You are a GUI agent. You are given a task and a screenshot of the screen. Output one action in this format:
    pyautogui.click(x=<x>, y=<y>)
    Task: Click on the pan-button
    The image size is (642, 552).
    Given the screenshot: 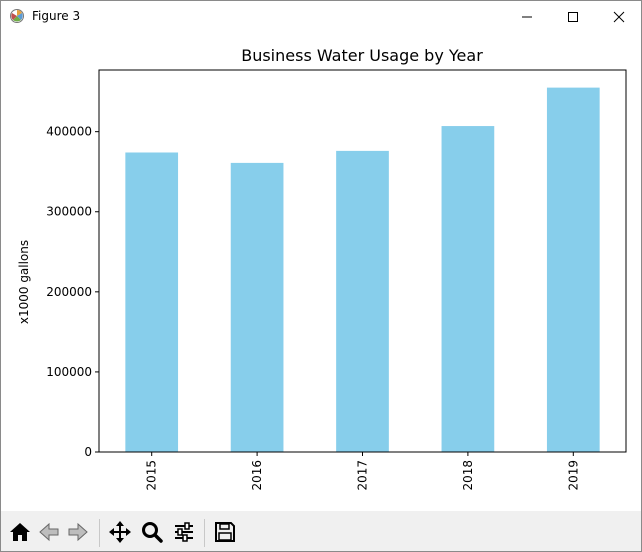 What is the action you would take?
    pyautogui.click(x=120, y=532)
    